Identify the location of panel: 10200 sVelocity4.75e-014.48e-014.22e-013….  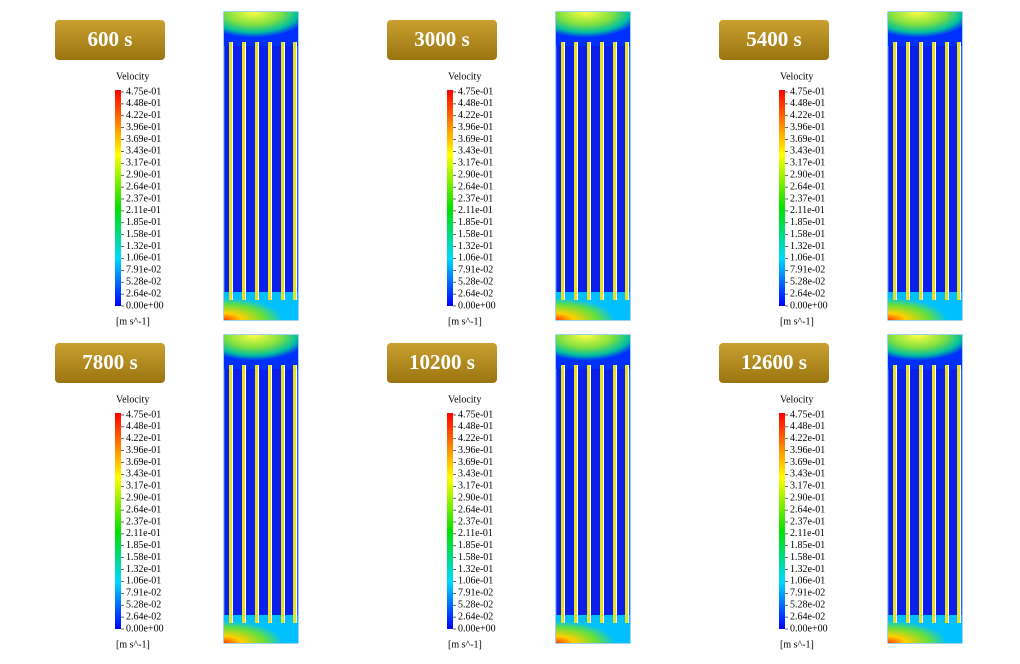
(509, 492).